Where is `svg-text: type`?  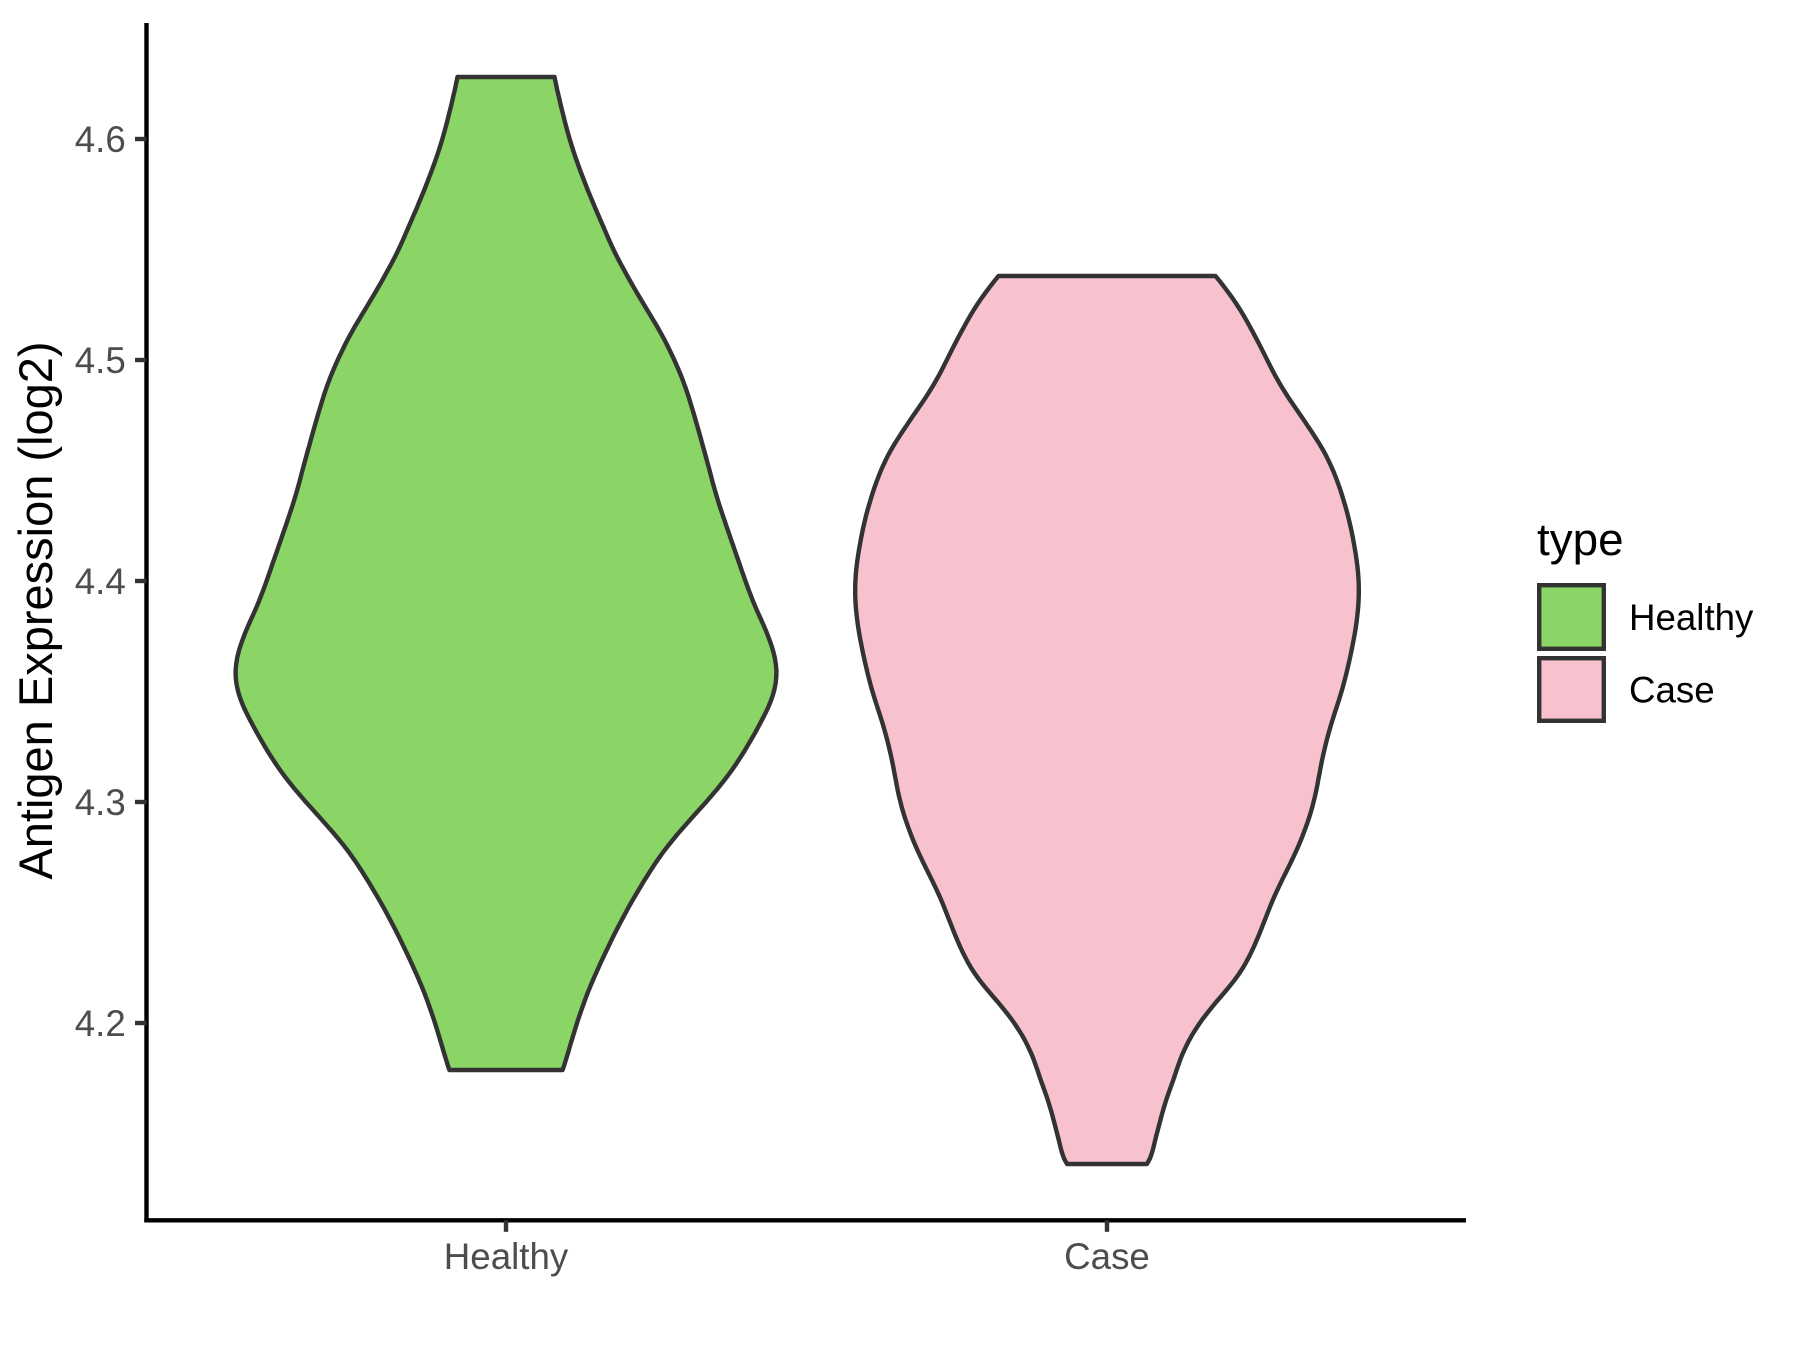 svg-text: type is located at coordinates (1580, 539).